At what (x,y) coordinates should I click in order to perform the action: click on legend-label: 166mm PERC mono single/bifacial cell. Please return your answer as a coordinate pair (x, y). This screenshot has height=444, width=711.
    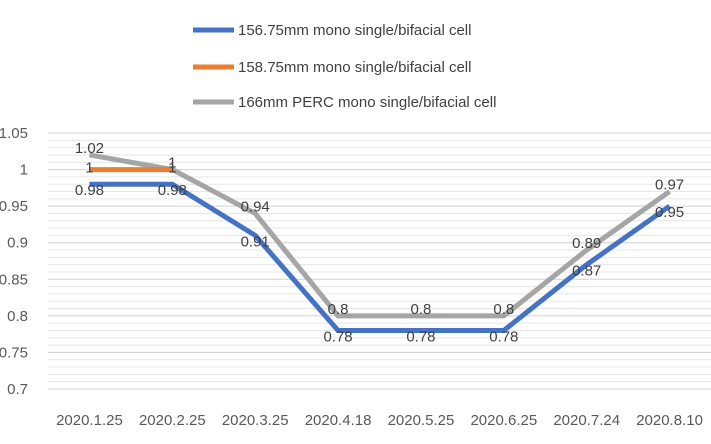
    Looking at the image, I should click on (367, 102).